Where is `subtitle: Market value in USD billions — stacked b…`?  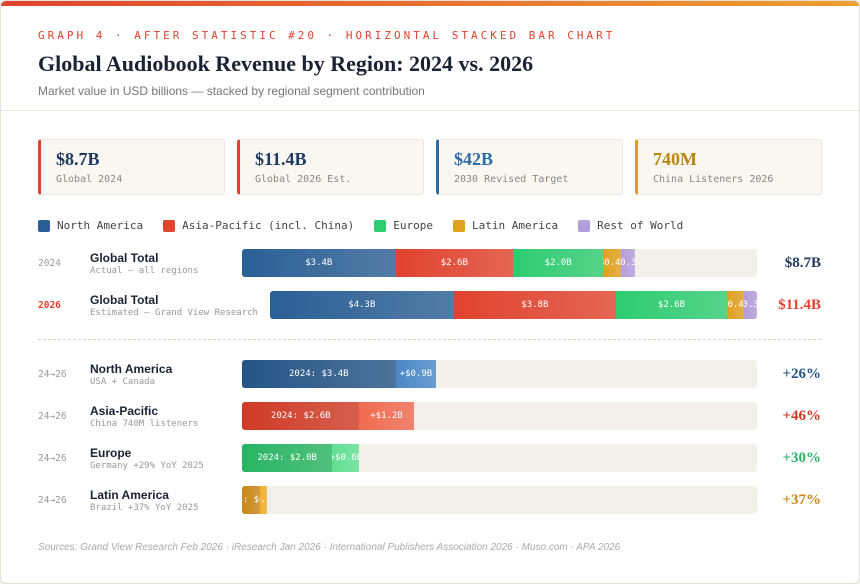
subtitle: Market value in USD billions — stacked b… is located at coordinates (231, 91).